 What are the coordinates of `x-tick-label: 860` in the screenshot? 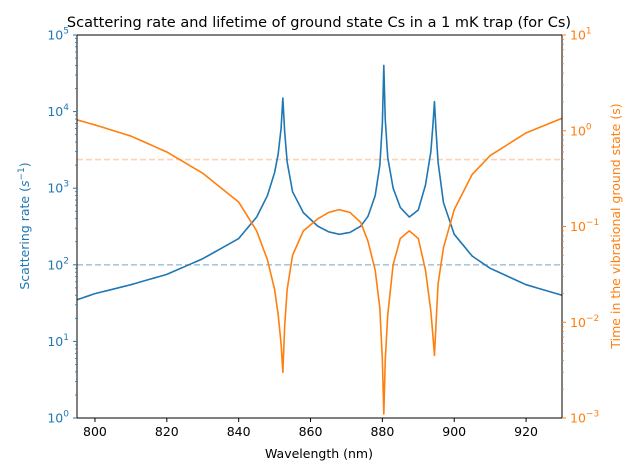 It's located at (311, 431).